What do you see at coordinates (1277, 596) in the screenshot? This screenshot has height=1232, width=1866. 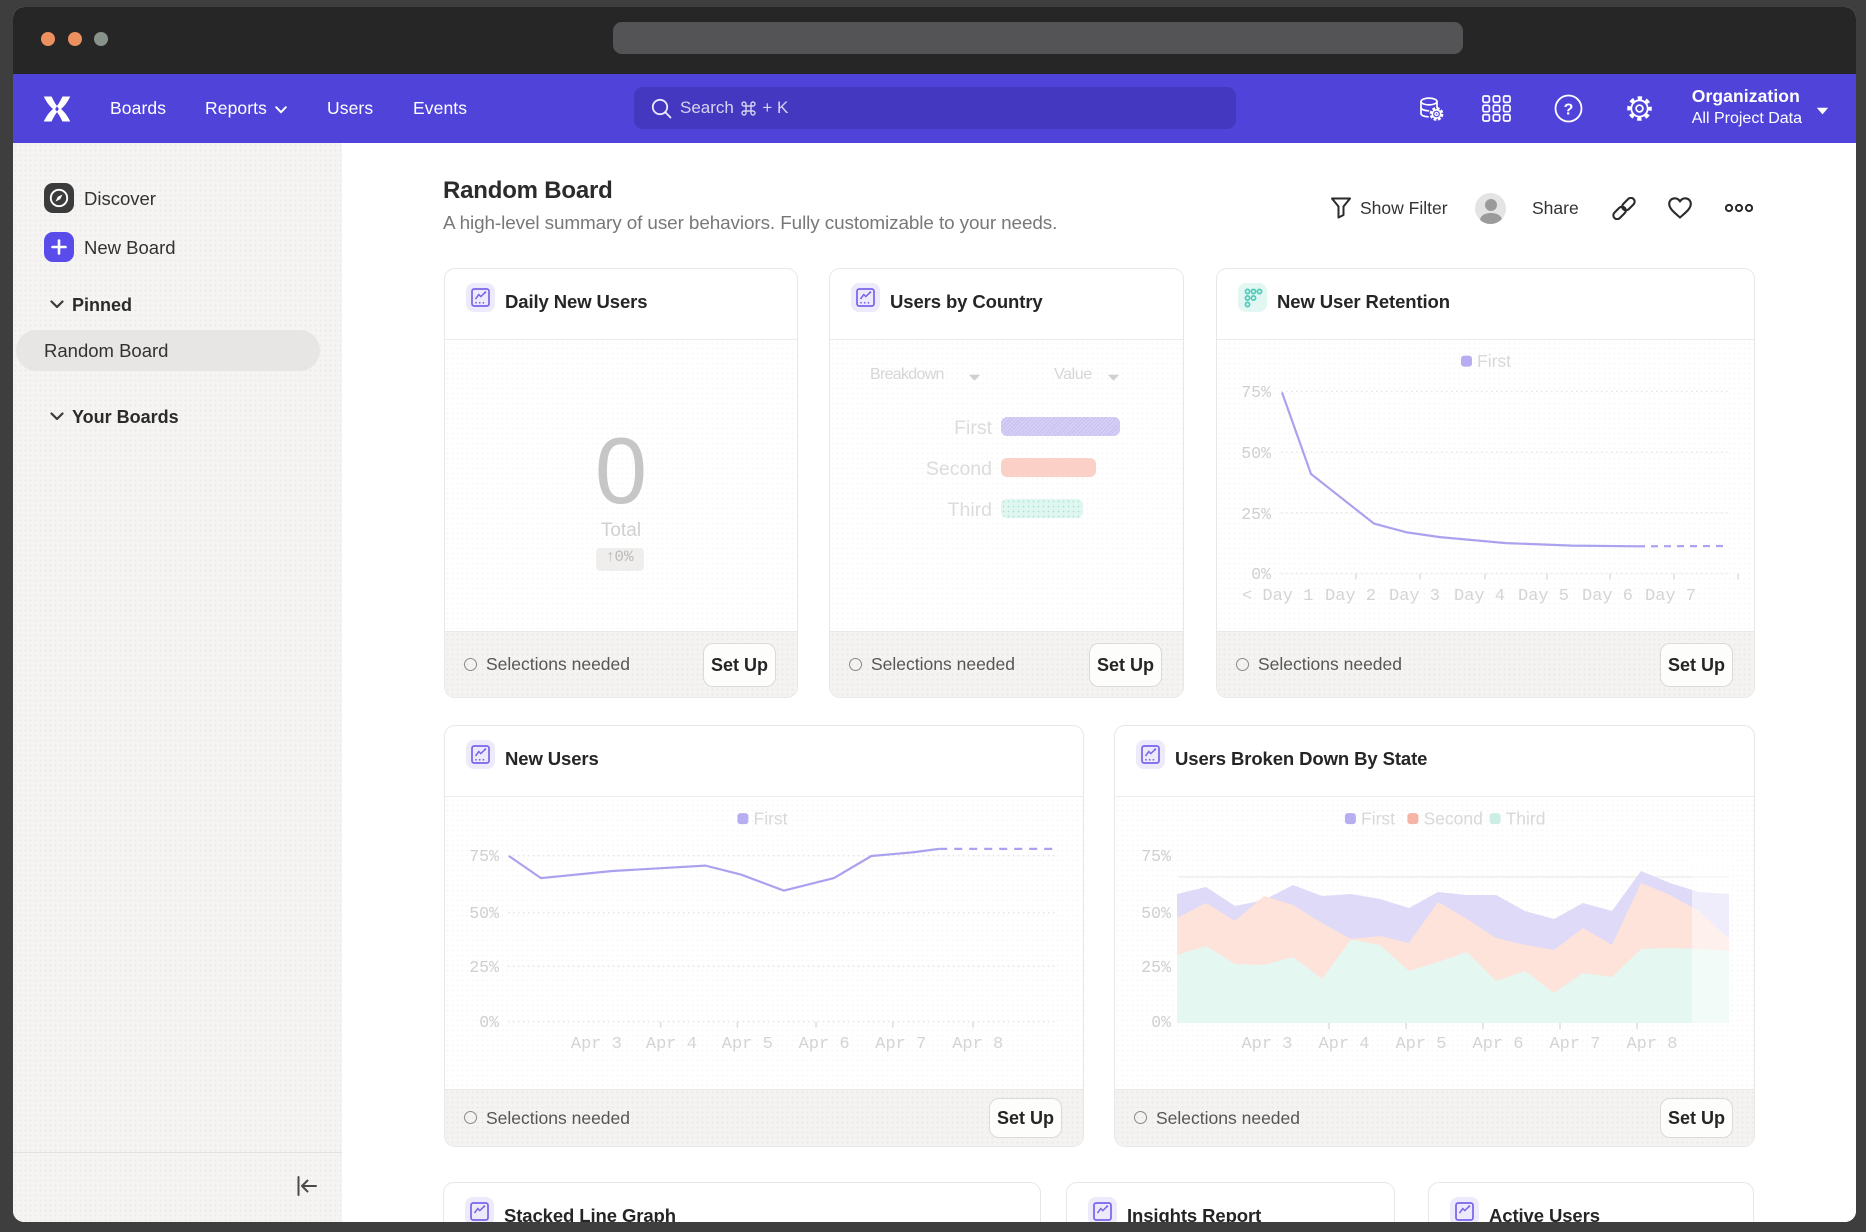 I see `svg-text: < Day 1` at bounding box center [1277, 596].